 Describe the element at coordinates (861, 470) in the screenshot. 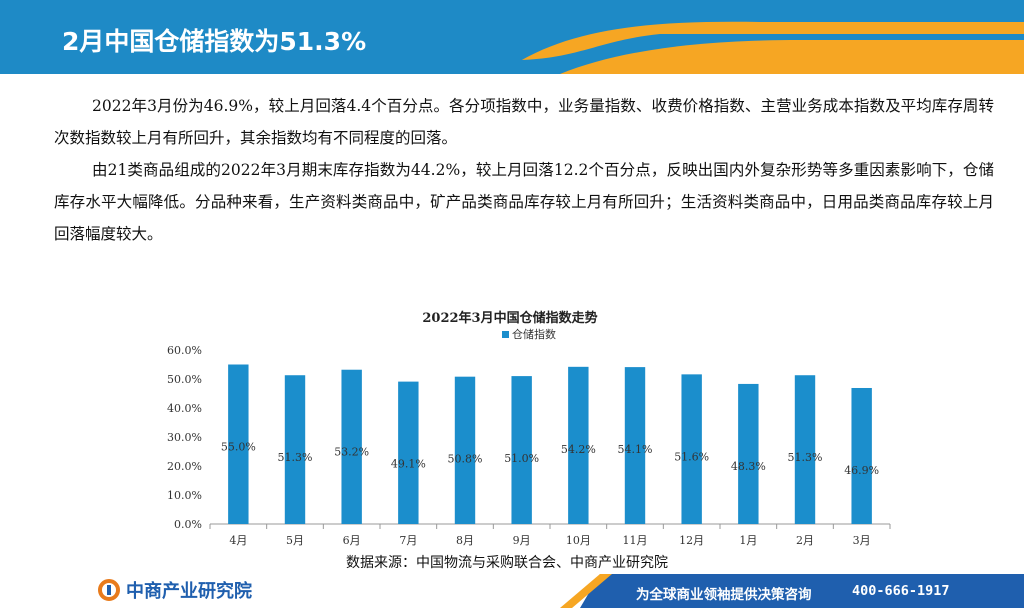

I see `data-label: 46.9%` at that location.